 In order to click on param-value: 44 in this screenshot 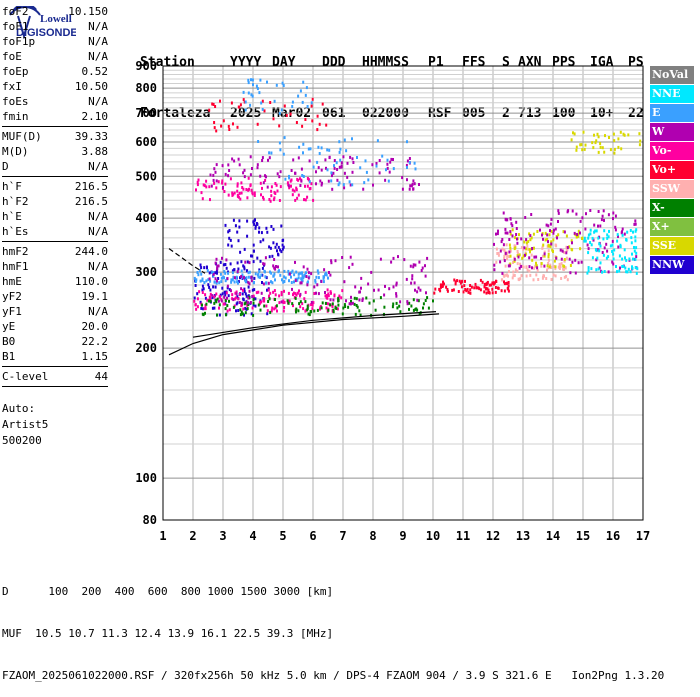, I will do `click(101, 376)`.